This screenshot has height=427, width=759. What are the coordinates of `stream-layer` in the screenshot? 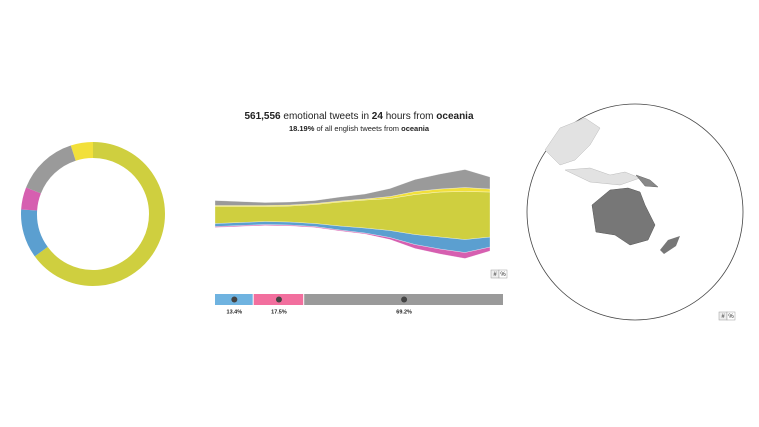 It's located at (352, 187).